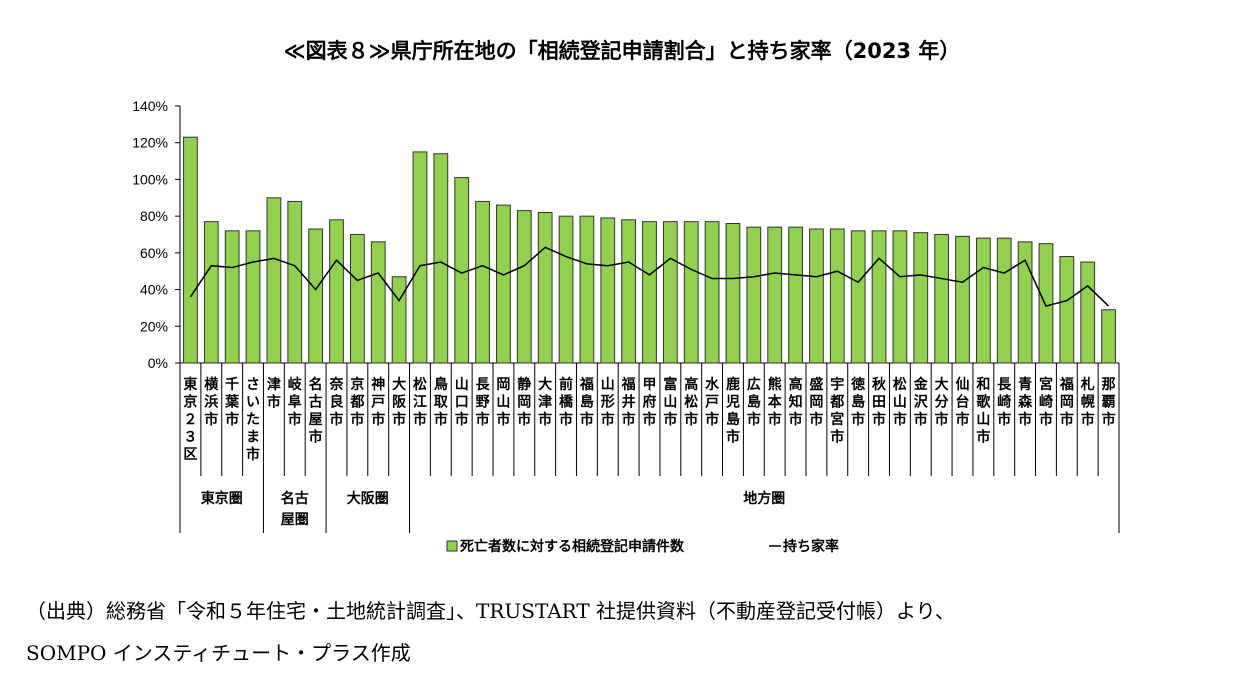 The image size is (1244, 692). What do you see at coordinates (764, 498) in the screenshot?
I see `x-group-label: 地方圏` at bounding box center [764, 498].